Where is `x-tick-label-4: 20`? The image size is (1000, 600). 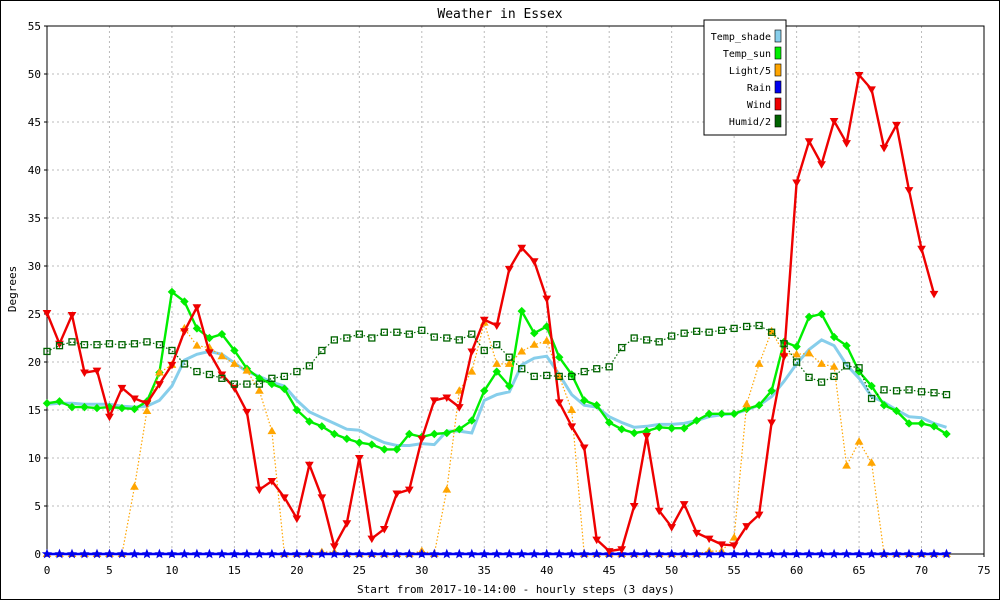 x-tick-label-4: 20 is located at coordinates (296, 570).